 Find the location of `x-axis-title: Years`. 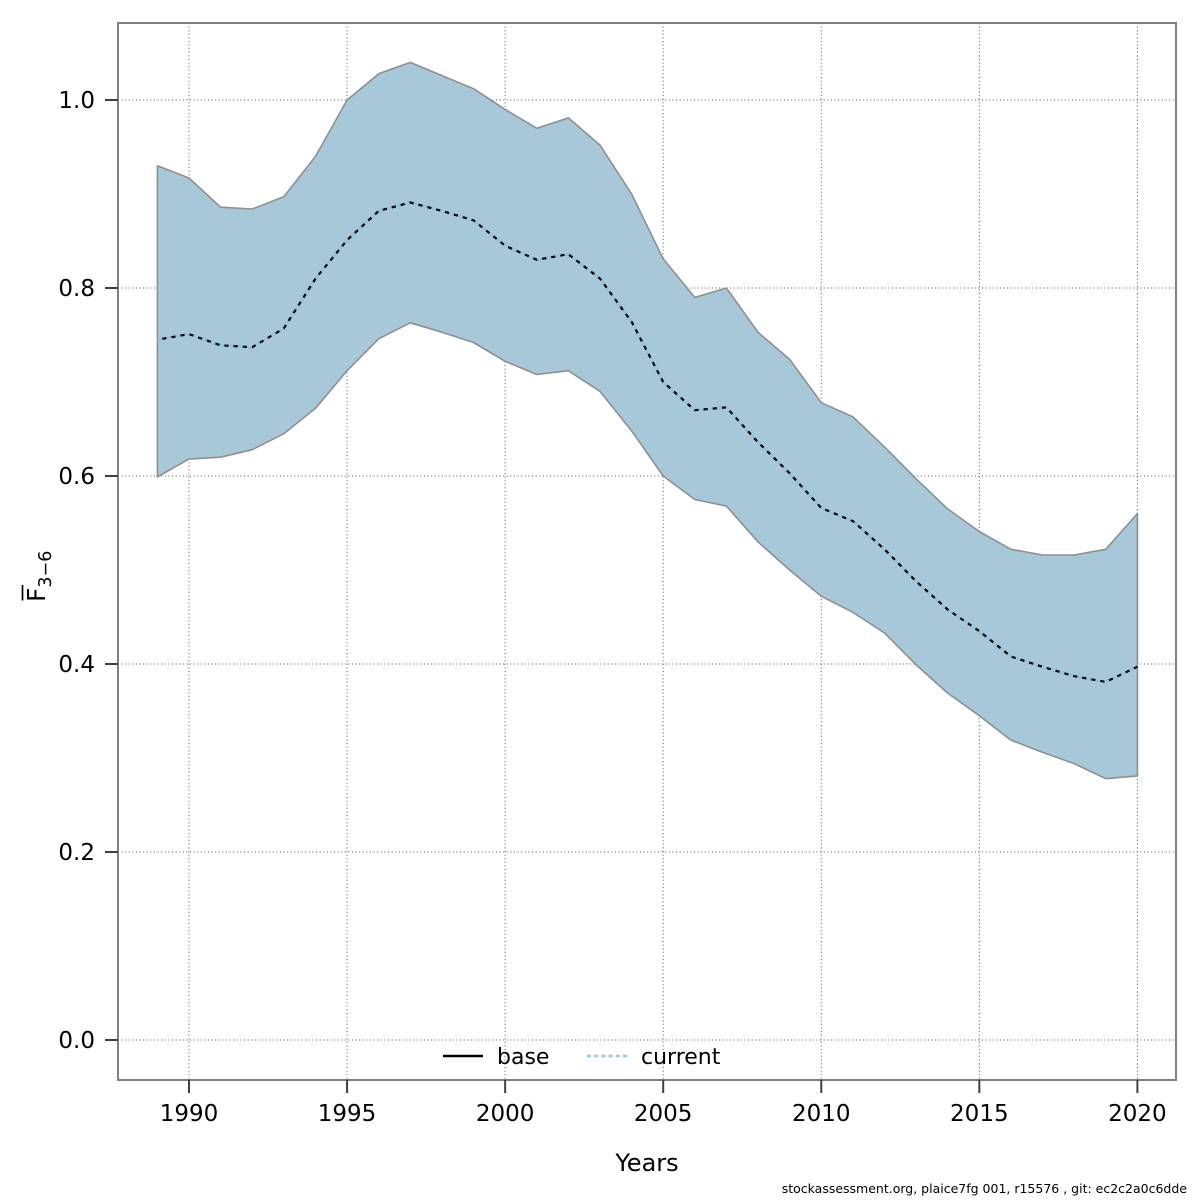

x-axis-title: Years is located at coordinates (646, 1163).